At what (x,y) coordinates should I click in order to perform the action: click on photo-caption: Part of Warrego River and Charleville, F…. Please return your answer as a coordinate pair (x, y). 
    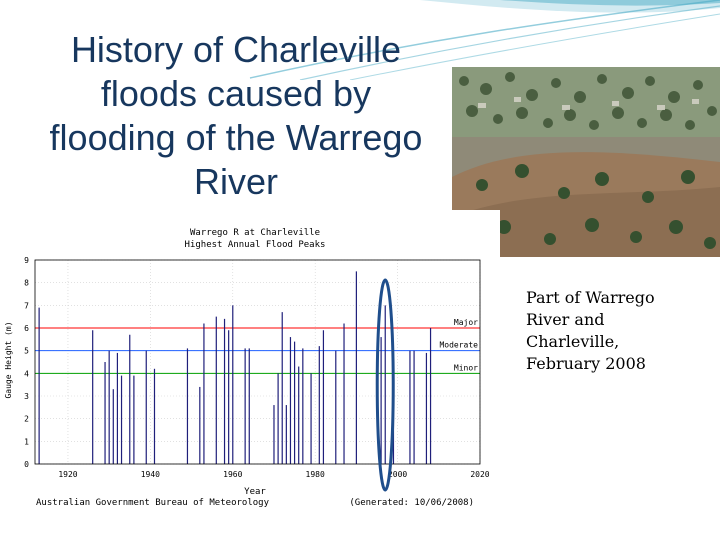
    Looking at the image, I should click on (616, 331).